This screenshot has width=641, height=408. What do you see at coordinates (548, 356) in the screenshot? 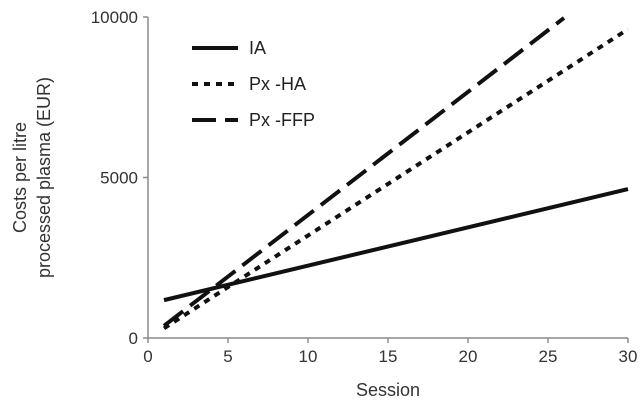
I see `x-tick-label: 25` at bounding box center [548, 356].